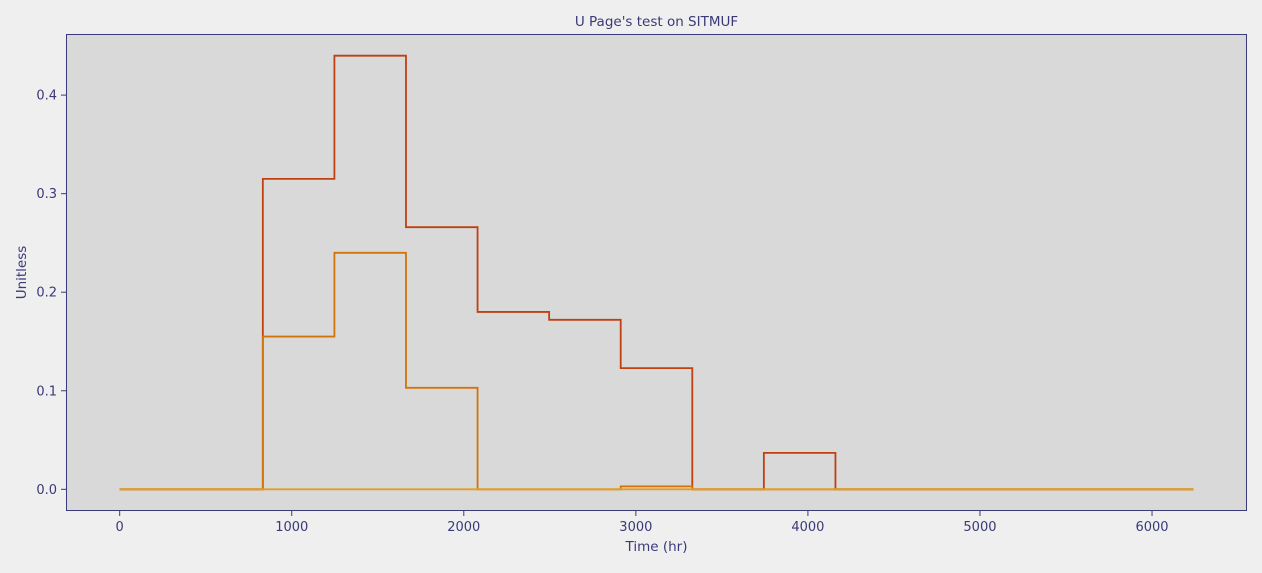 This screenshot has width=1262, height=573. I want to click on y-axis: 0.0 0.1 0.2 0.3 0.4, so click(51, 293).